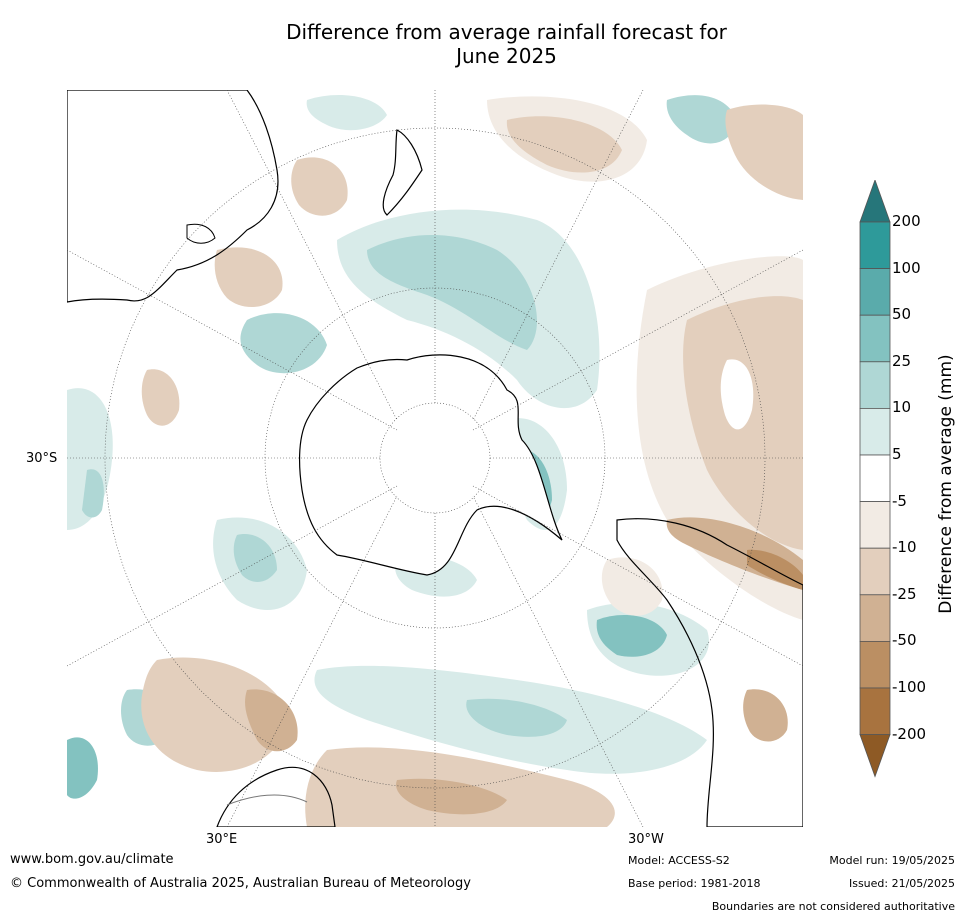 Image resolution: width=965 pixels, height=919 pixels. Describe the element at coordinates (902, 314) in the screenshot. I see `colorbar-tick-label: 50` at that location.